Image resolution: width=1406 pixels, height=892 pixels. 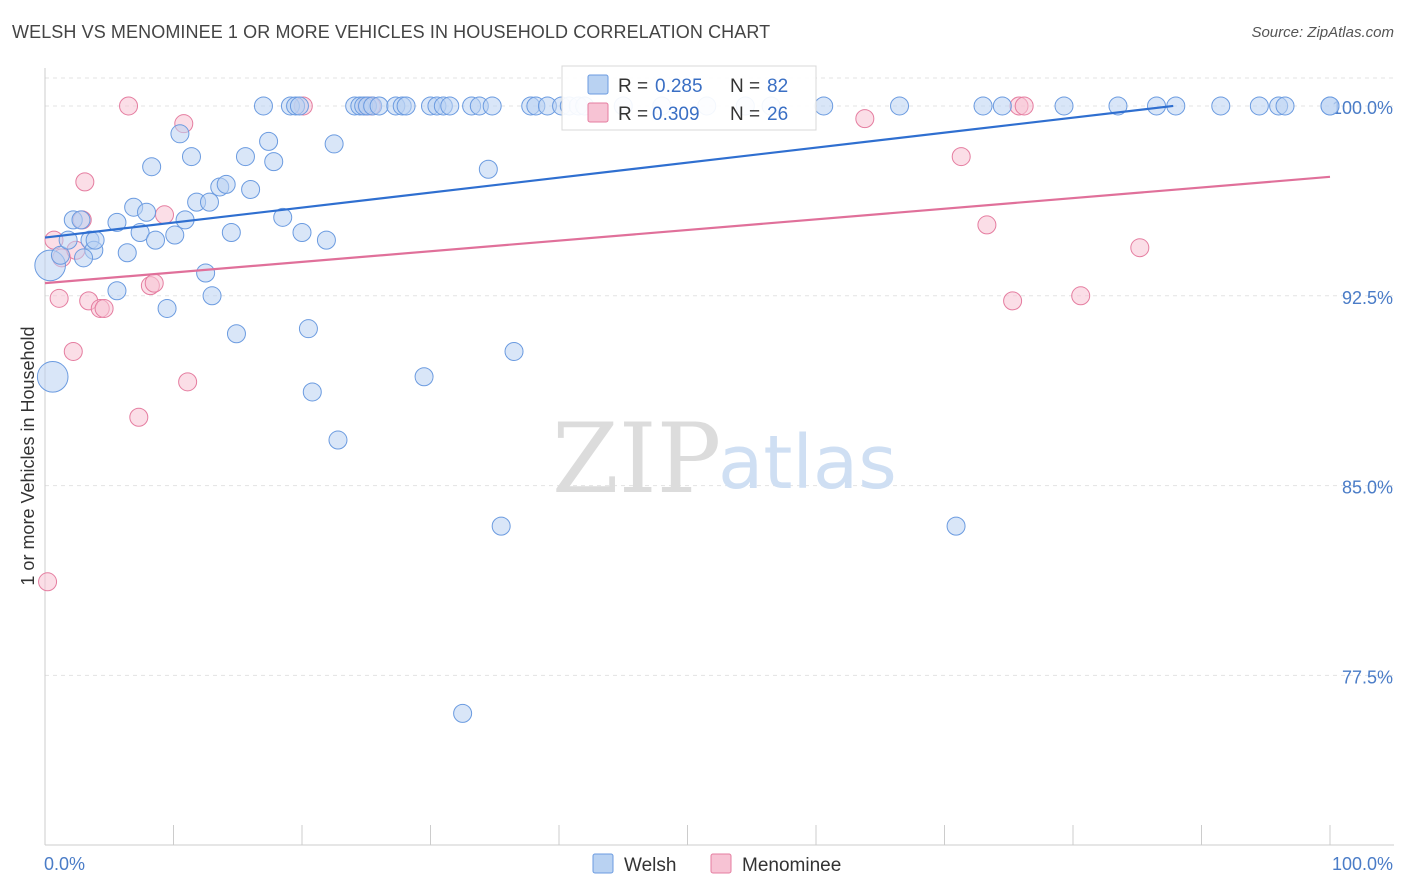 I want to click on watermark-zip: ZIP, so click(x=636, y=459).